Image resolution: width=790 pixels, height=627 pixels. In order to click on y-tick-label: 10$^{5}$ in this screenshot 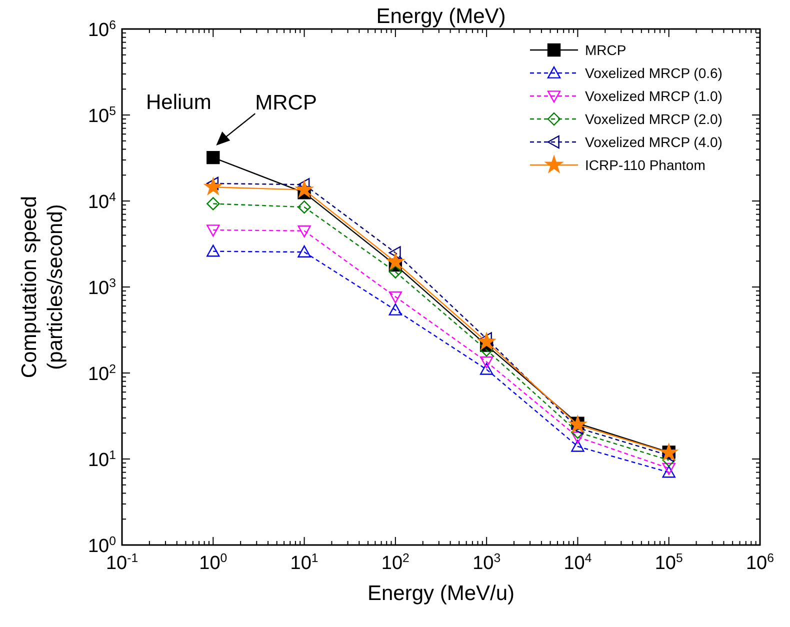, I will do `click(102, 115)`.